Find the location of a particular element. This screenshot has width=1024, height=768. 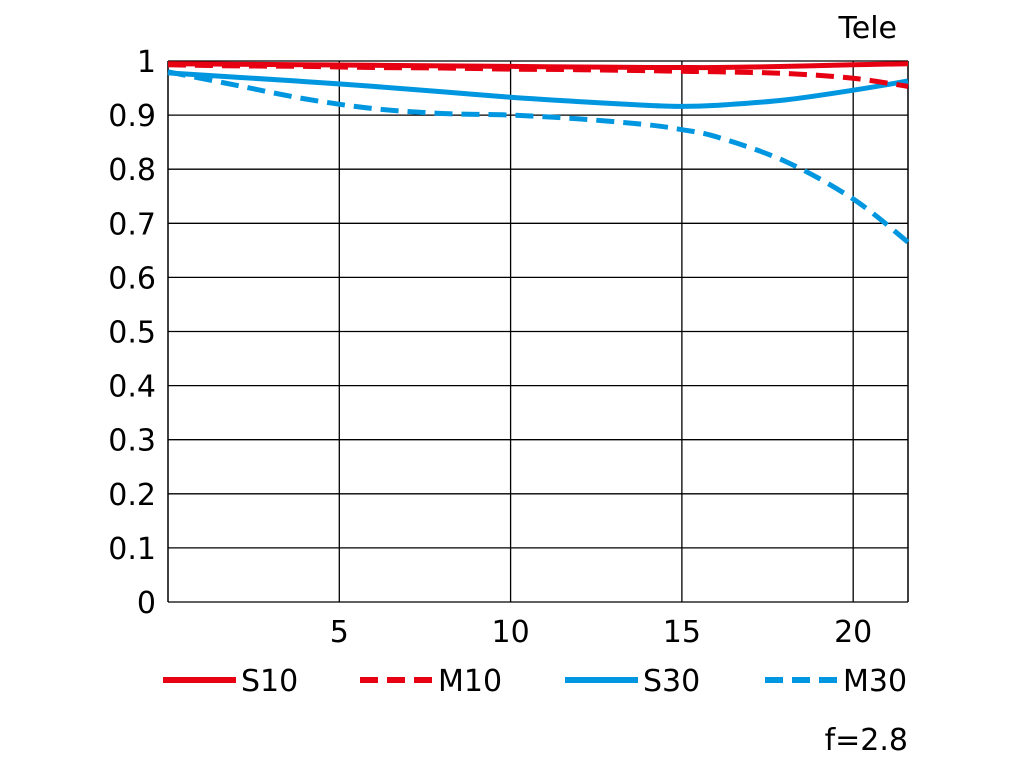

chart-title: Tele is located at coordinates (867, 28).